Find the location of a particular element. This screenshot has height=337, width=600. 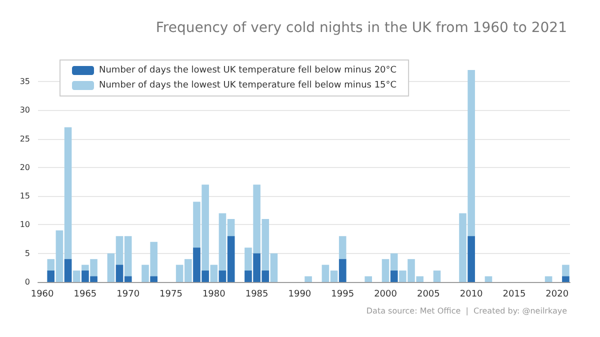

x-tick-label: 1985 is located at coordinates (256, 295).